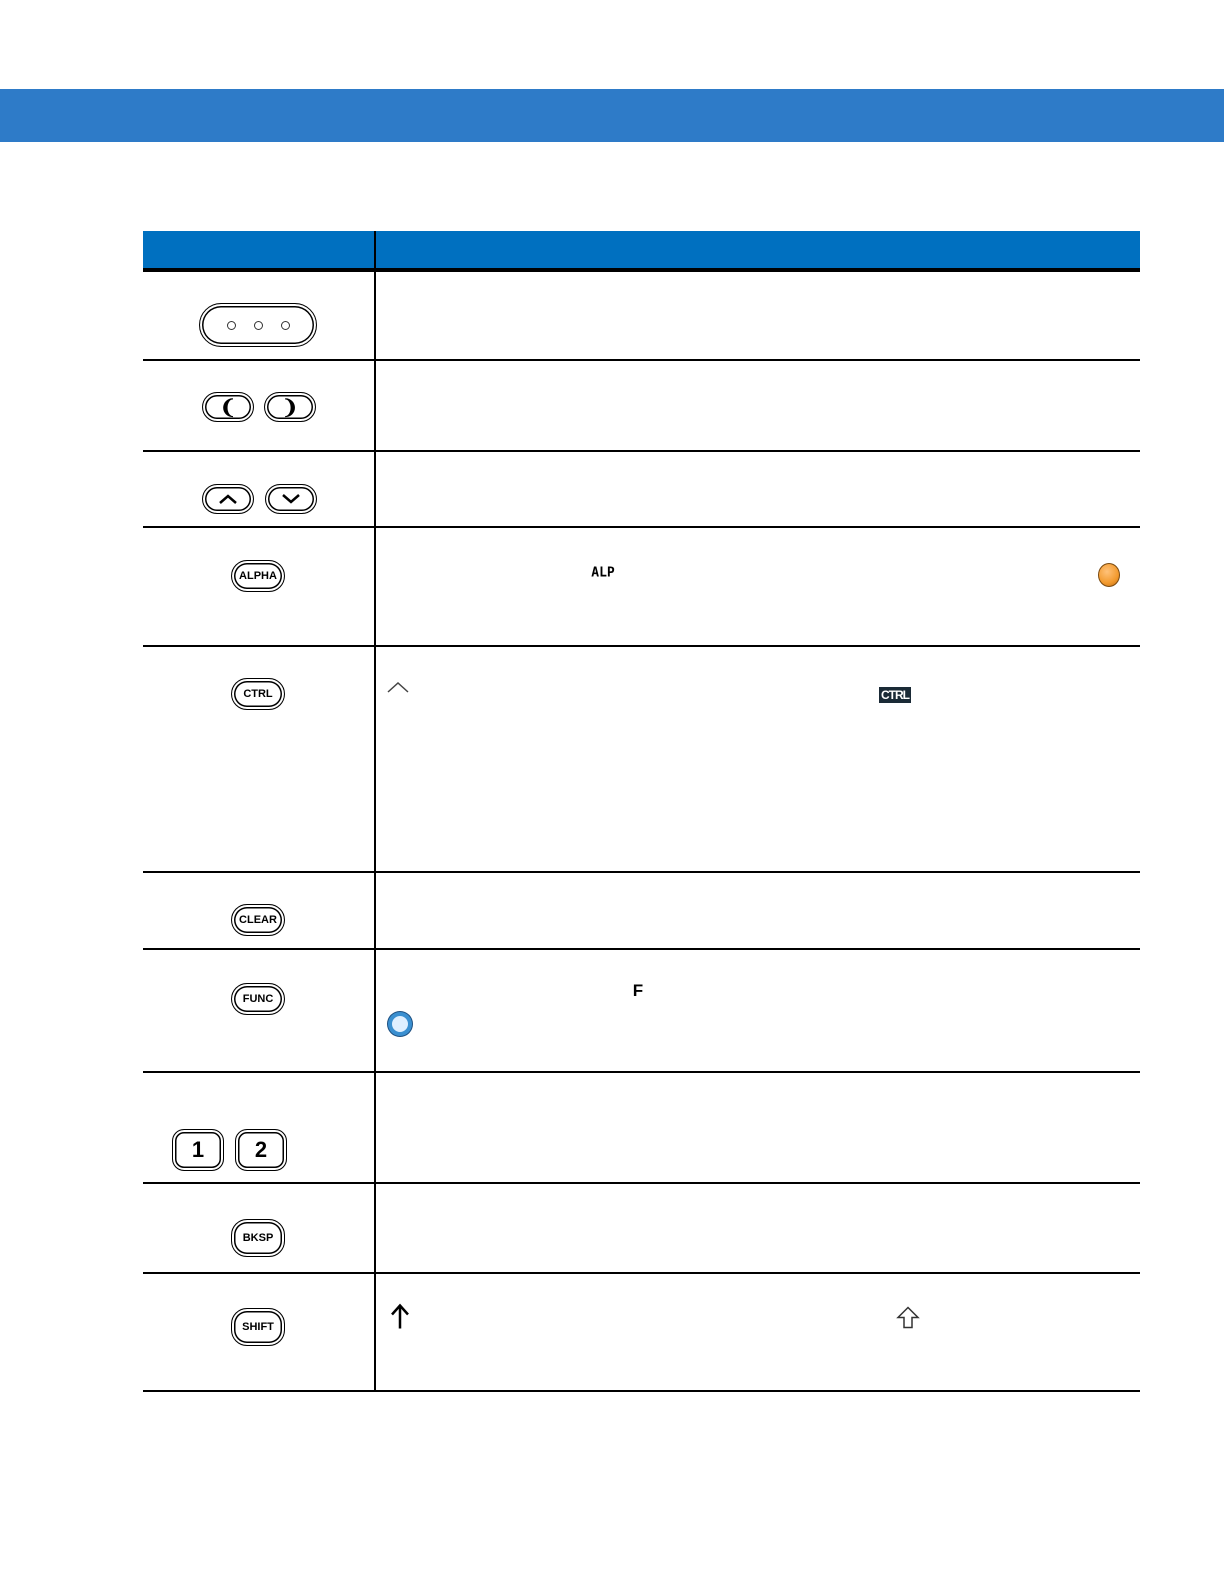 The image size is (1224, 1584). Describe the element at coordinates (1109, 575) in the screenshot. I see `alpha-led-icon` at that location.